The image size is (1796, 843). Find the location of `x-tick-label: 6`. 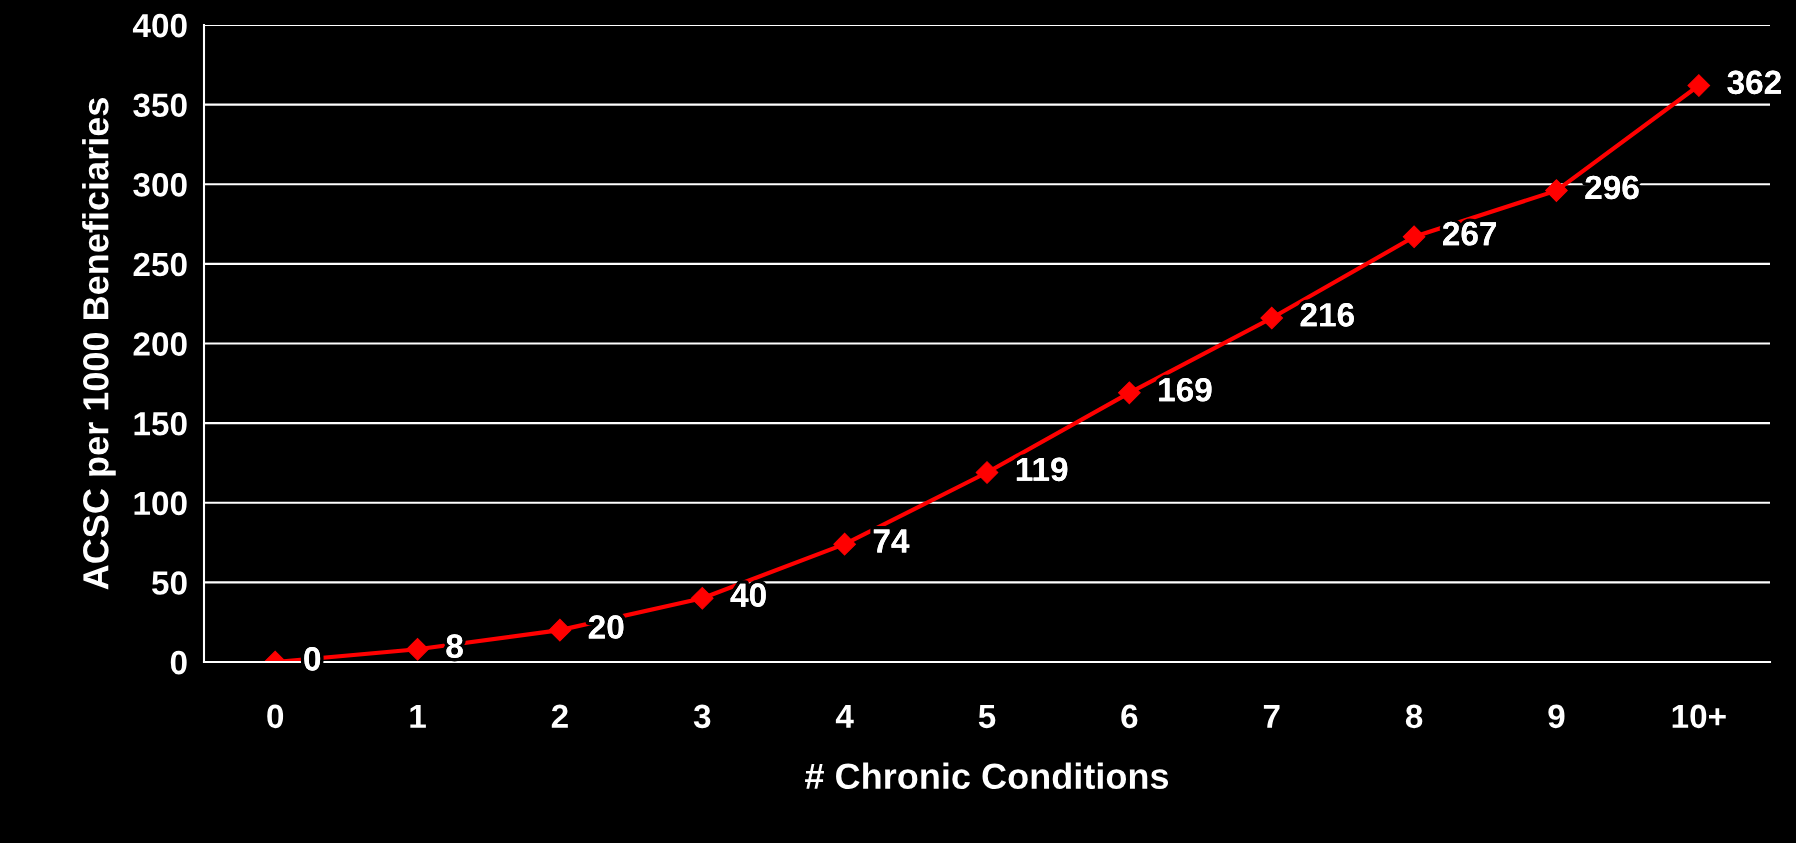

x-tick-label: 6 is located at coordinates (1129, 716).